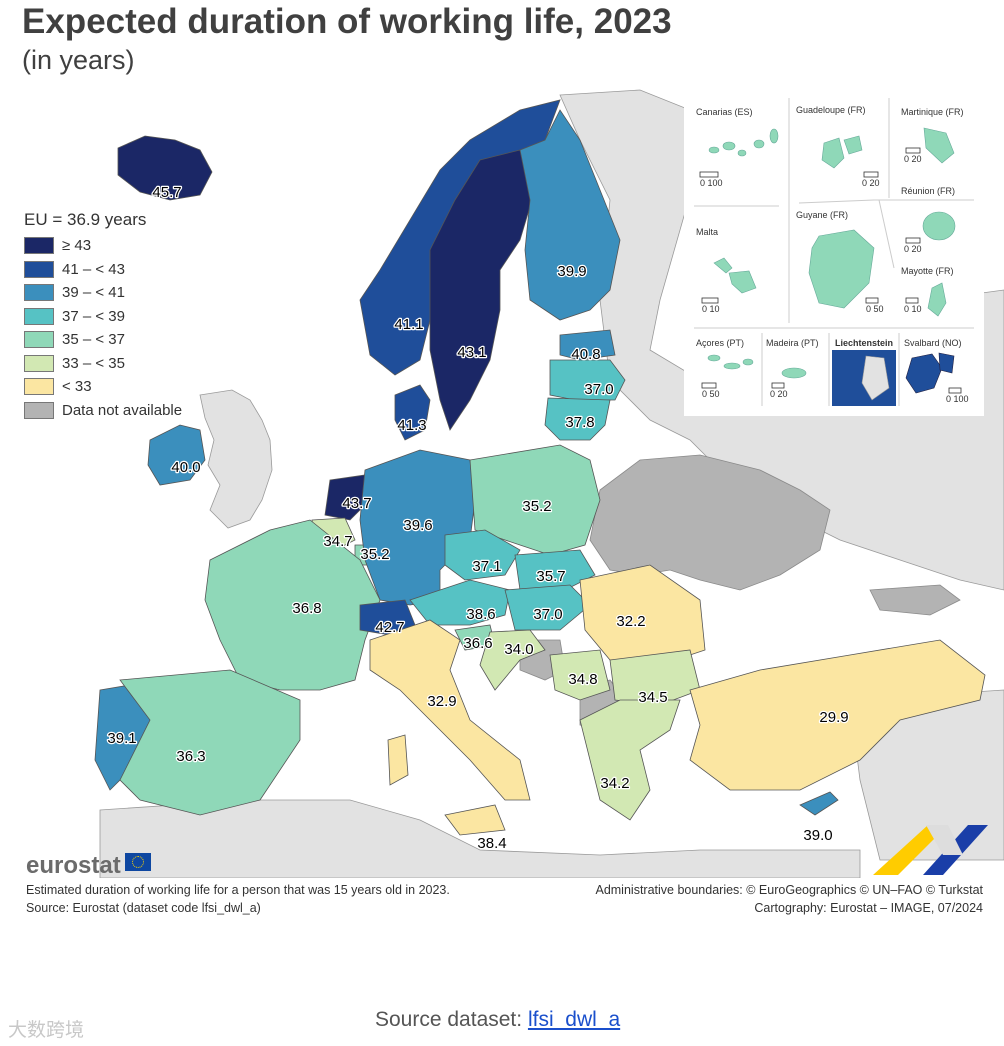 Image resolution: width=1004 pixels, height=1046 pixels. I want to click on label-poland: 35.2, so click(536, 506).